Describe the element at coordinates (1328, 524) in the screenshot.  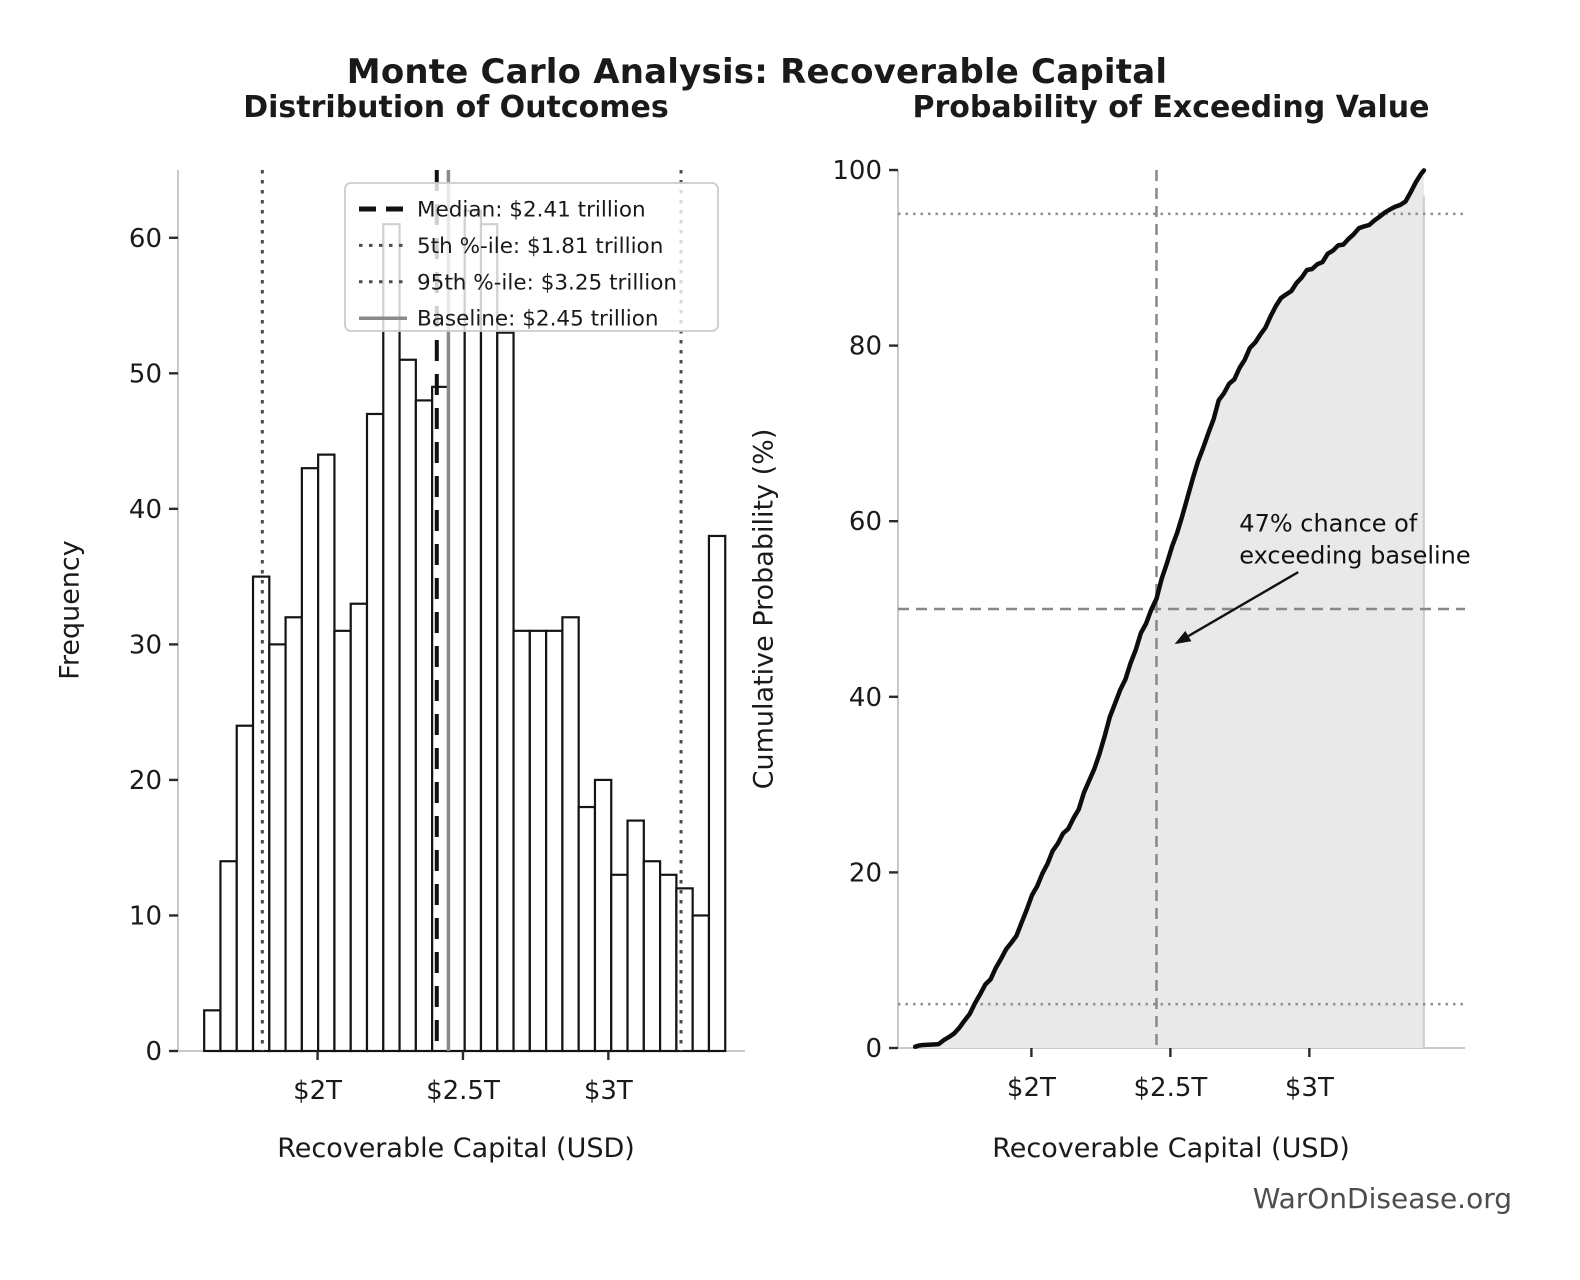
I see `annotation-text-line: 47% chance of` at that location.